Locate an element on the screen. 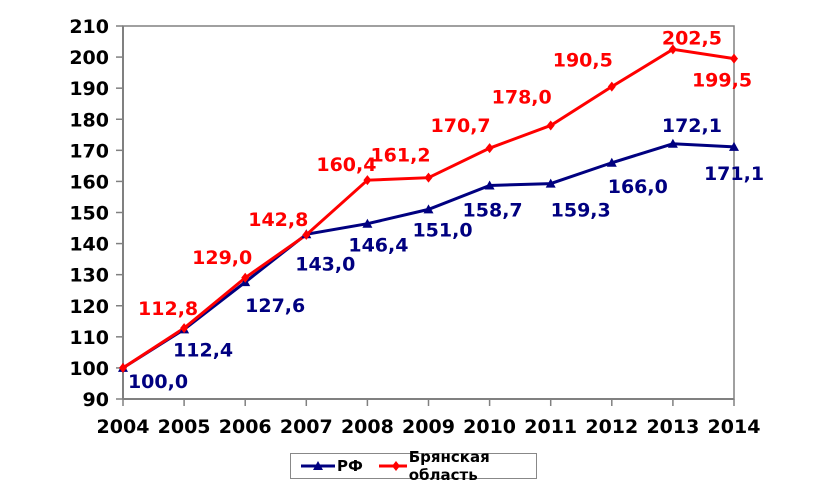 The height and width of the screenshot is (492, 820). x-tick-label: 2010 is located at coordinates (489, 427).